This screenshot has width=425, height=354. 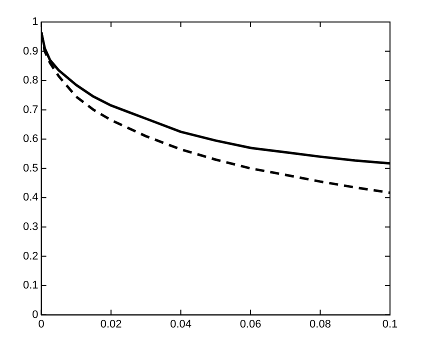 I want to click on y-tick-label: 0.6, so click(x=30, y=139).